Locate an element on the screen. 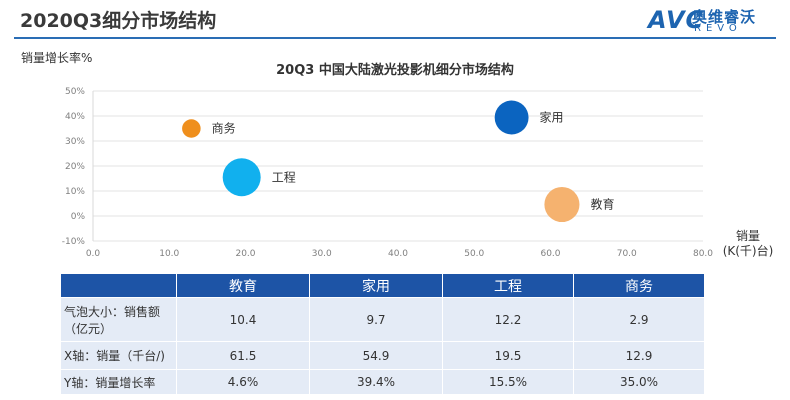  table-cell: 61.5 is located at coordinates (243, 355).